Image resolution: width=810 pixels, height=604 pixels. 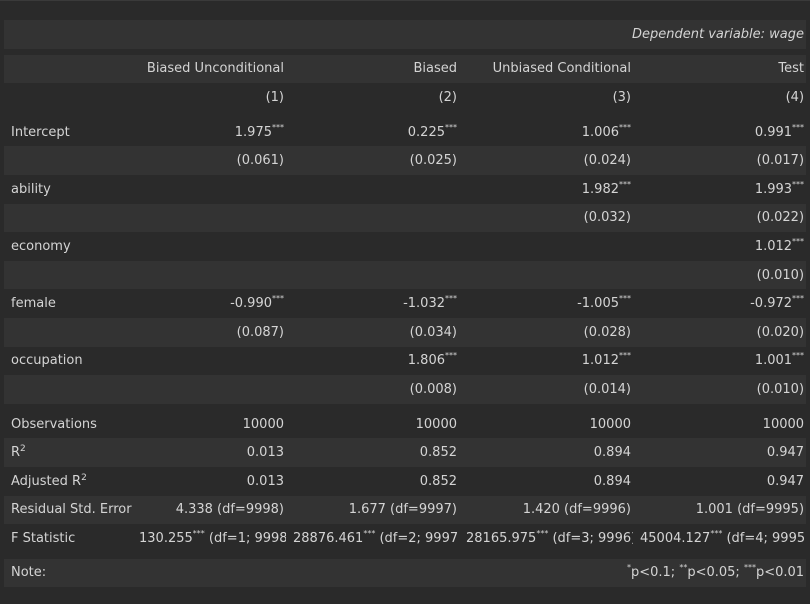 I want to click on column-number-row: (1) (2) (3) (4), so click(x=405, y=97).